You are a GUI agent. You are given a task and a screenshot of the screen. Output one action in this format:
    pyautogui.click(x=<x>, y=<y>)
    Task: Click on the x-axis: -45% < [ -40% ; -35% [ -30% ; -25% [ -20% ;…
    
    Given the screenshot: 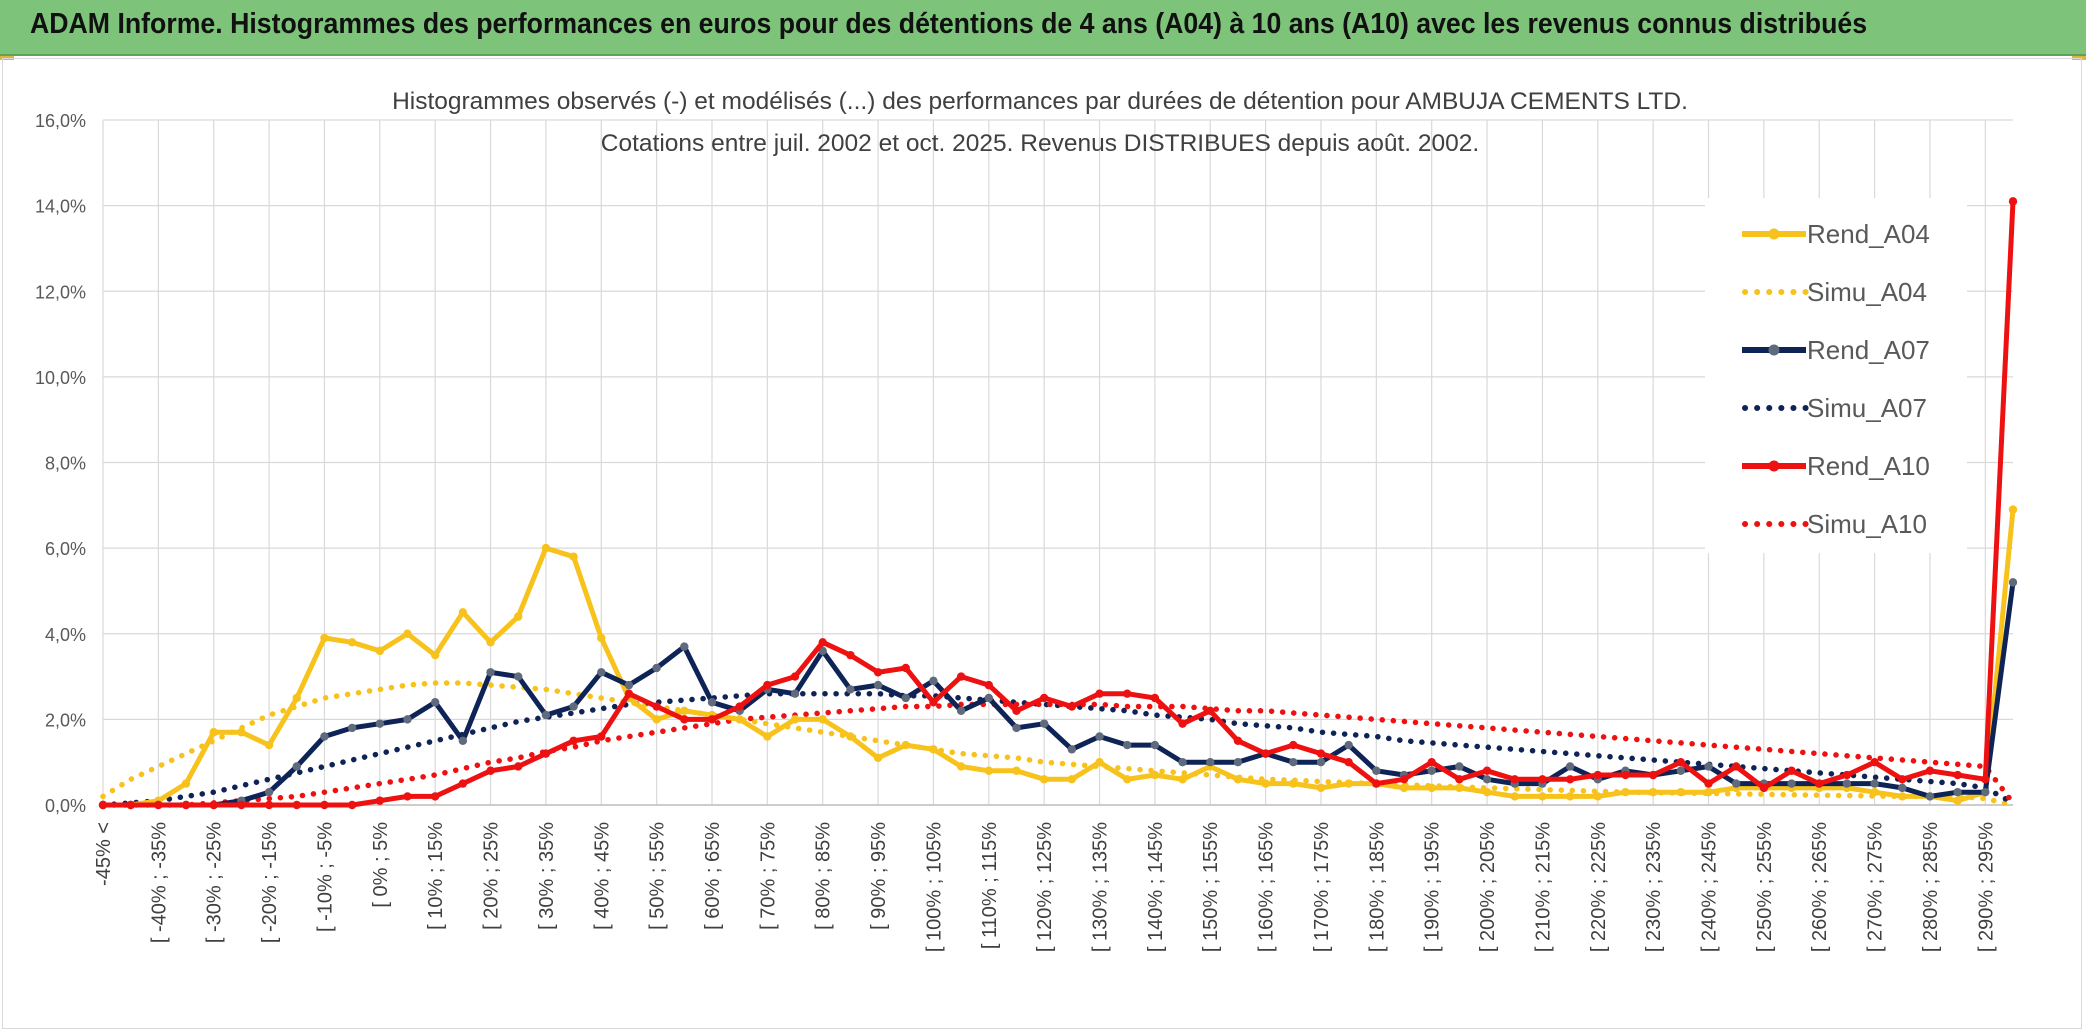 What is the action you would take?
    pyautogui.click(x=1053, y=878)
    